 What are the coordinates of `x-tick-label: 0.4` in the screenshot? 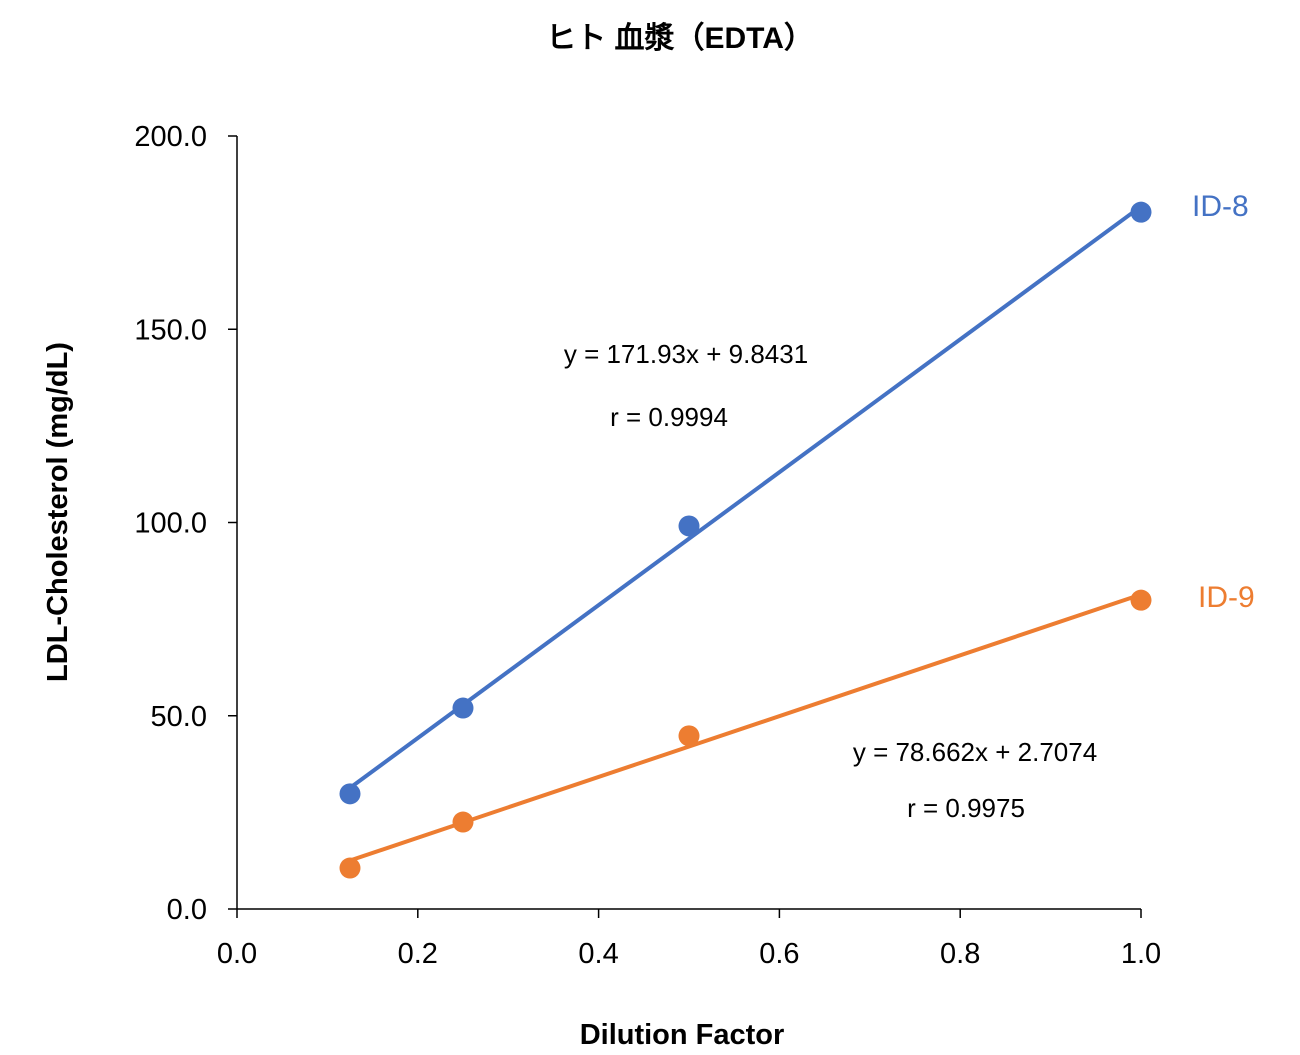 It's located at (598, 954).